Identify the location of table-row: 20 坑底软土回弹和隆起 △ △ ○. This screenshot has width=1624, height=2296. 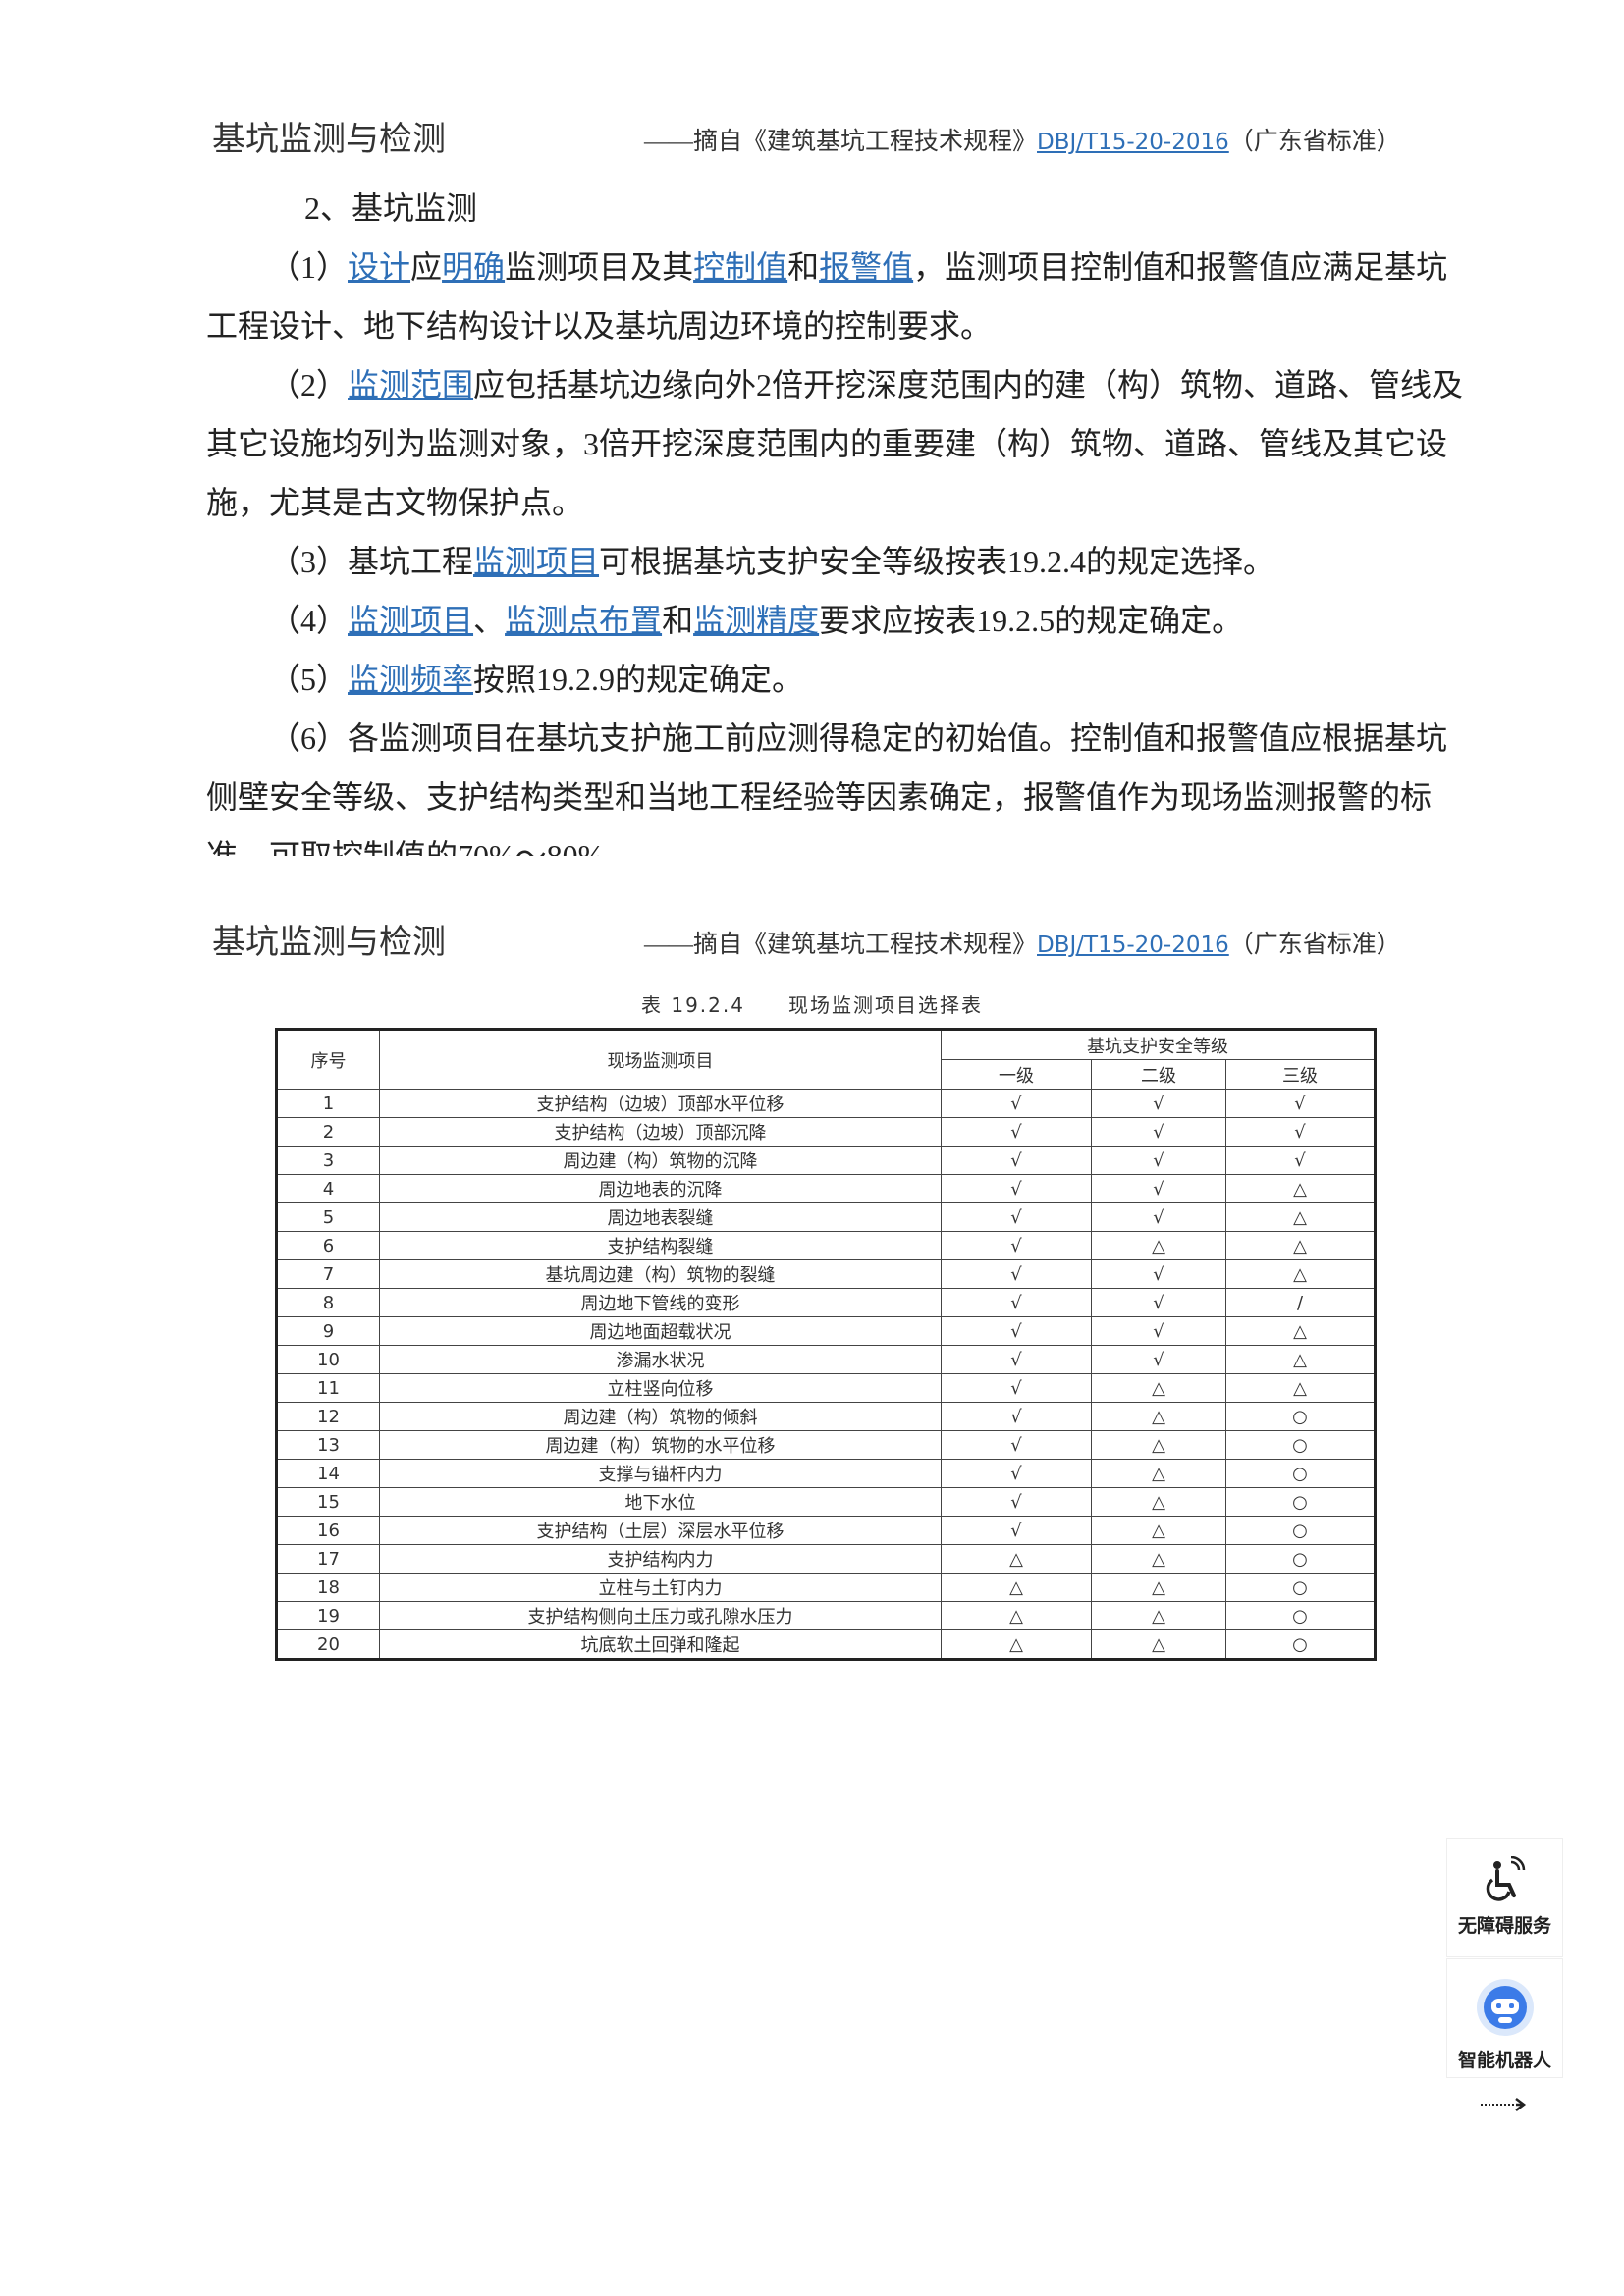
(826, 1644).